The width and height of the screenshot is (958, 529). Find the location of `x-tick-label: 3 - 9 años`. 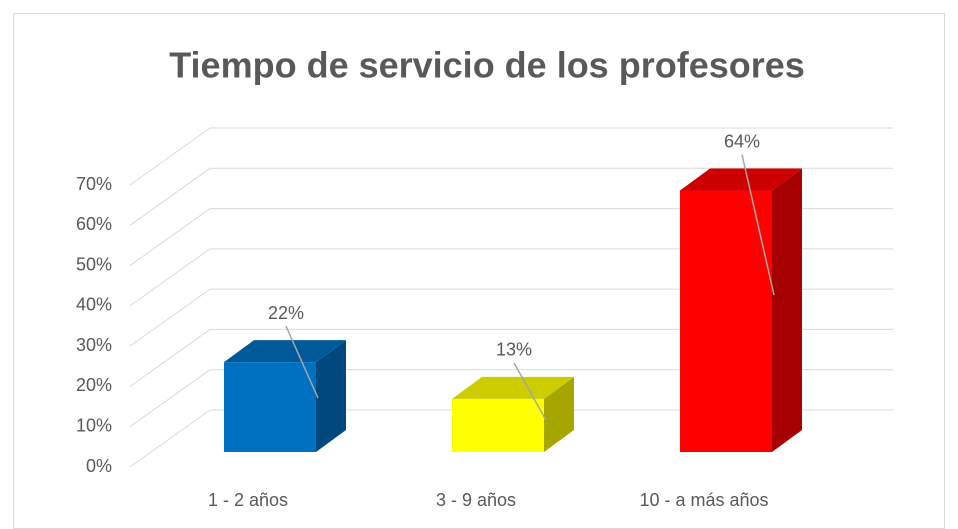

x-tick-label: 3 - 9 años is located at coordinates (476, 500).